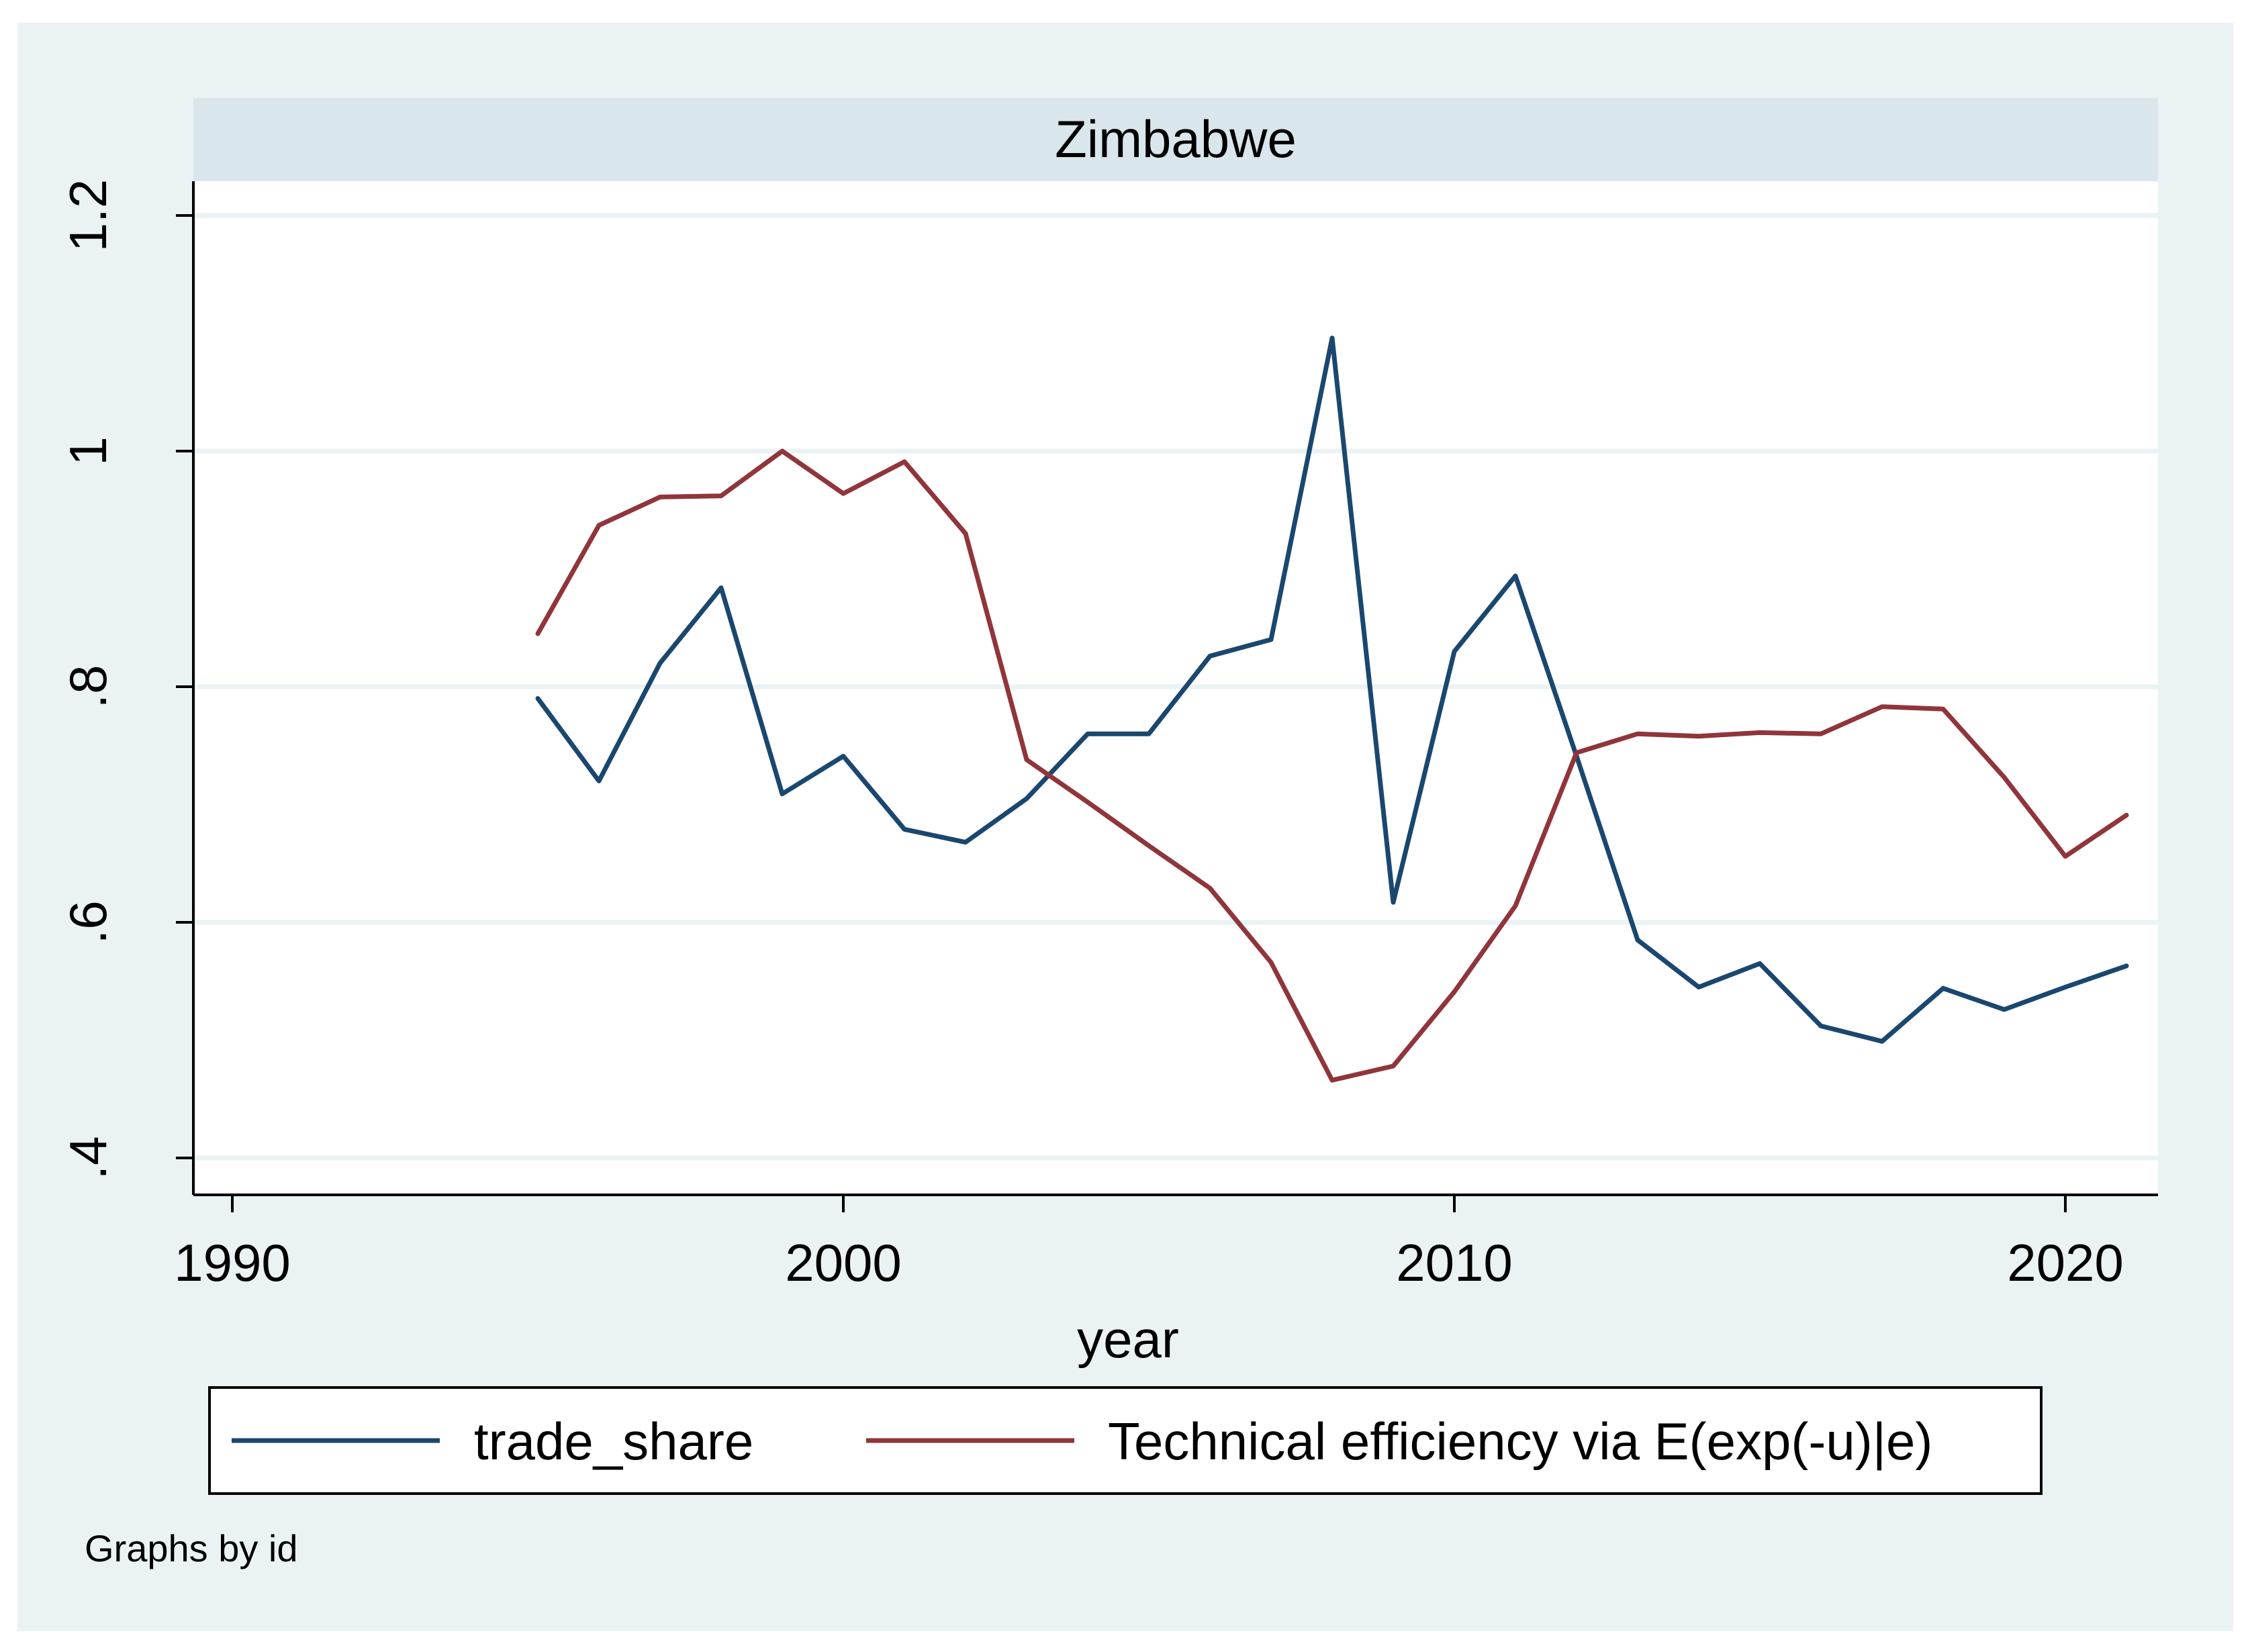 This screenshot has height=1652, width=2250. What do you see at coordinates (88, 215) in the screenshot?
I see `y-tick-label: 1.2` at bounding box center [88, 215].